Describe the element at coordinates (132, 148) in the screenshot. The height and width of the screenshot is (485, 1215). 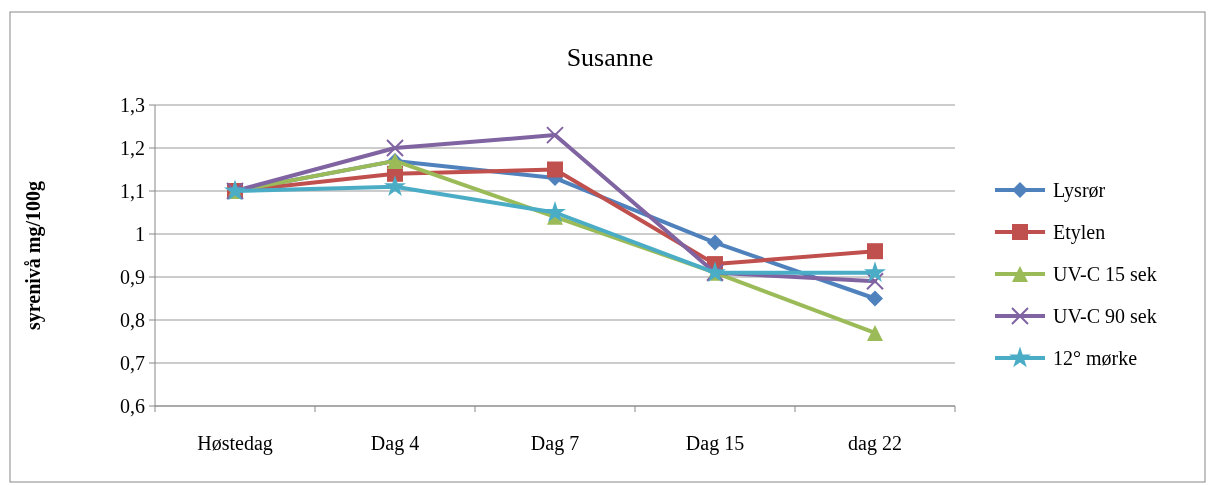
I see `y-tick-label: 1,2` at that location.